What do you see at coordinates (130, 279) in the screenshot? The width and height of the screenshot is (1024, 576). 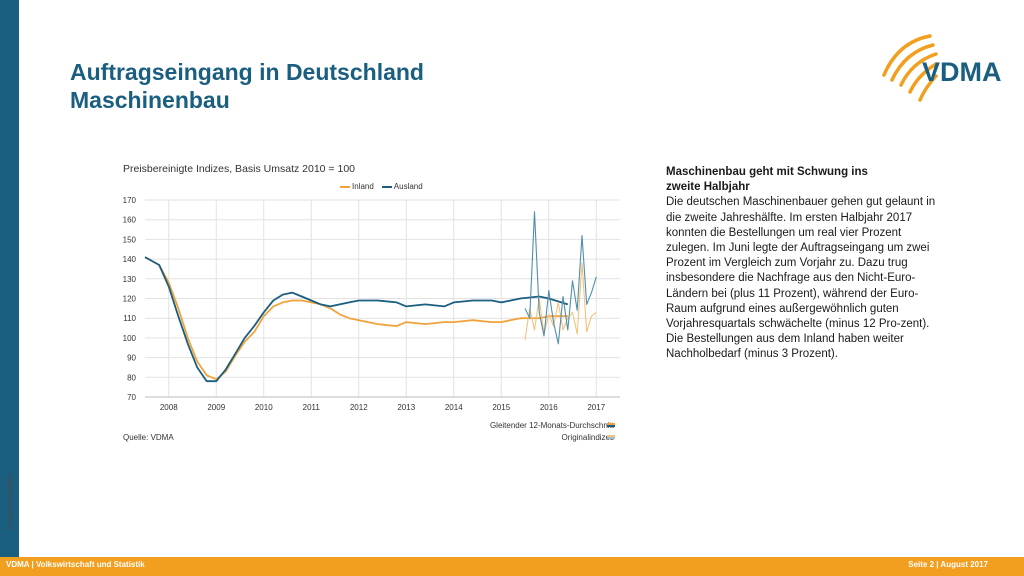 I see `y-tick-label: 130` at bounding box center [130, 279].